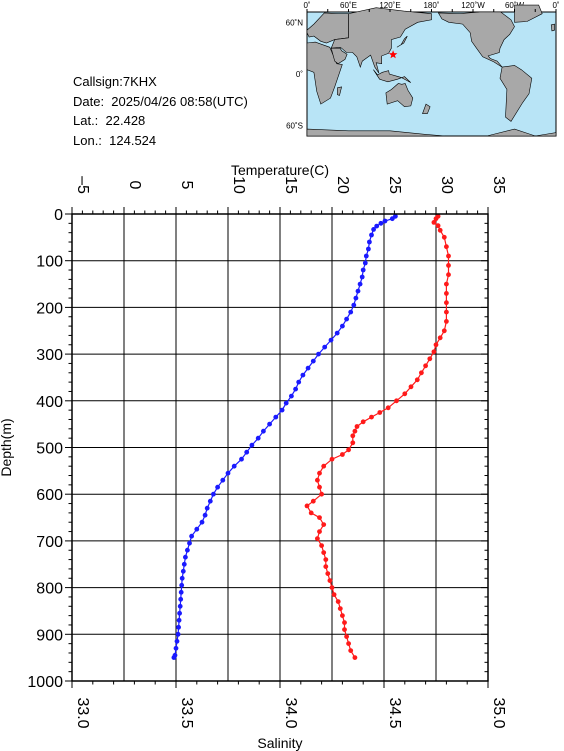  I want to click on temperature-tick-label: 35, so click(498, 185).